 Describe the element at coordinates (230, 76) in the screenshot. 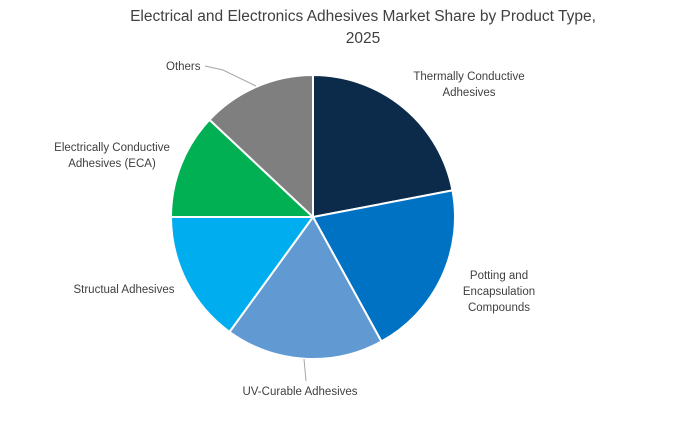

I see `others-leader-line` at that location.